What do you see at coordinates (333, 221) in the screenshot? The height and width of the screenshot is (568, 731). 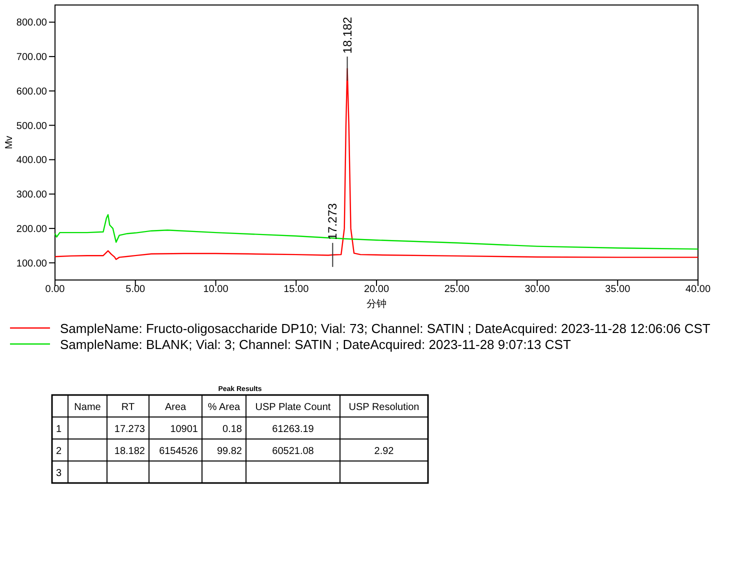 I see `annotation: 17.273` at bounding box center [333, 221].